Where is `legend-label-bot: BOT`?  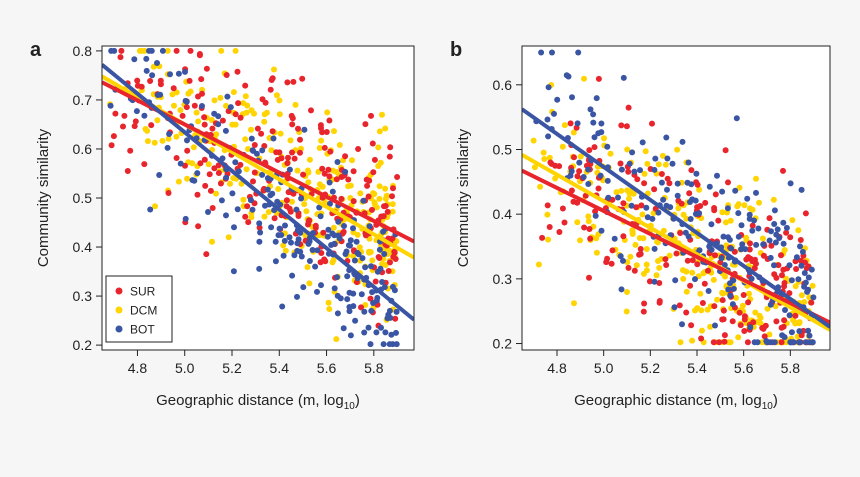
legend-label-bot: BOT is located at coordinates (142, 330).